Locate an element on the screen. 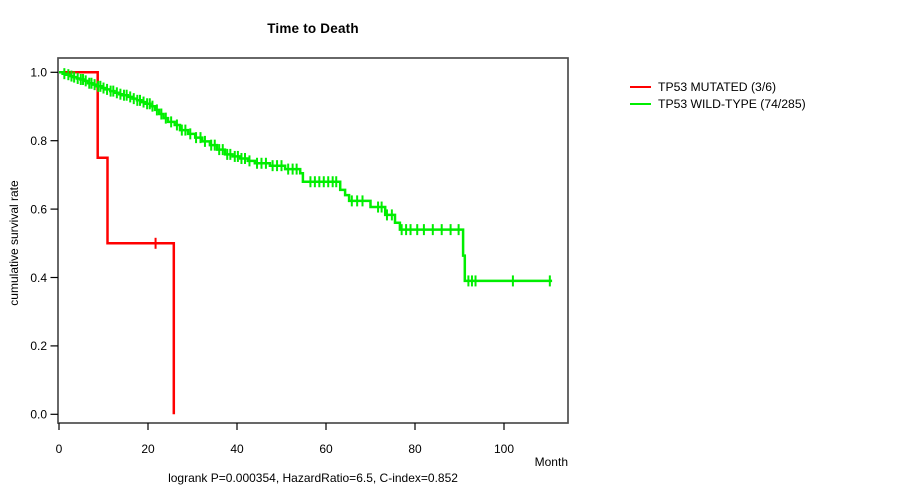 This screenshot has width=900, height=500. x-tick-label: 100 is located at coordinates (504, 449).